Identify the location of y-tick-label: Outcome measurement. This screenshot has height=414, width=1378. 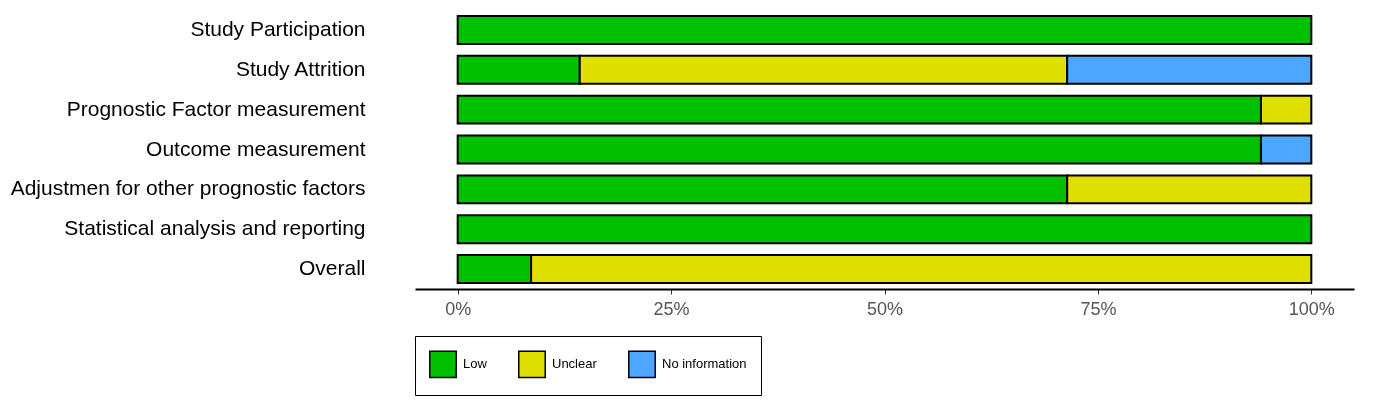
(256, 148).